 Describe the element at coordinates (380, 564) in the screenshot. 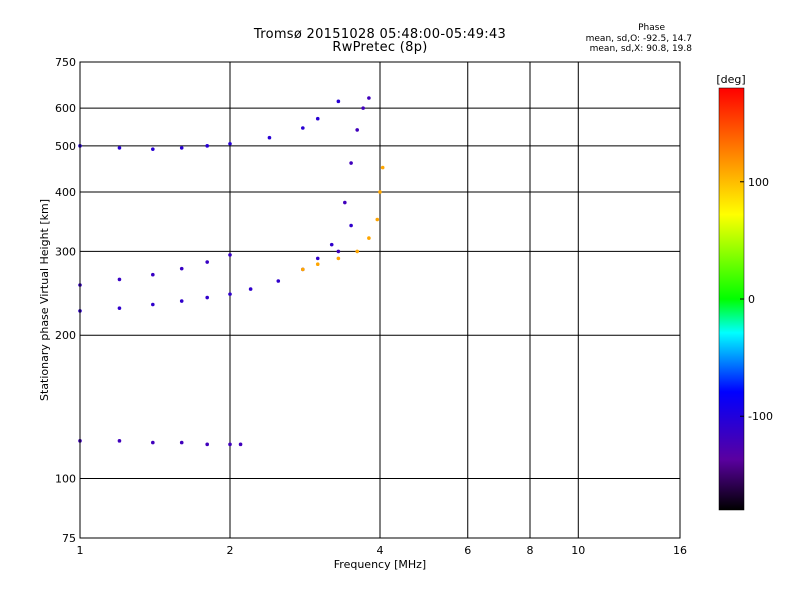

I see `x-axis-label: Frequency [MHz]` at that location.